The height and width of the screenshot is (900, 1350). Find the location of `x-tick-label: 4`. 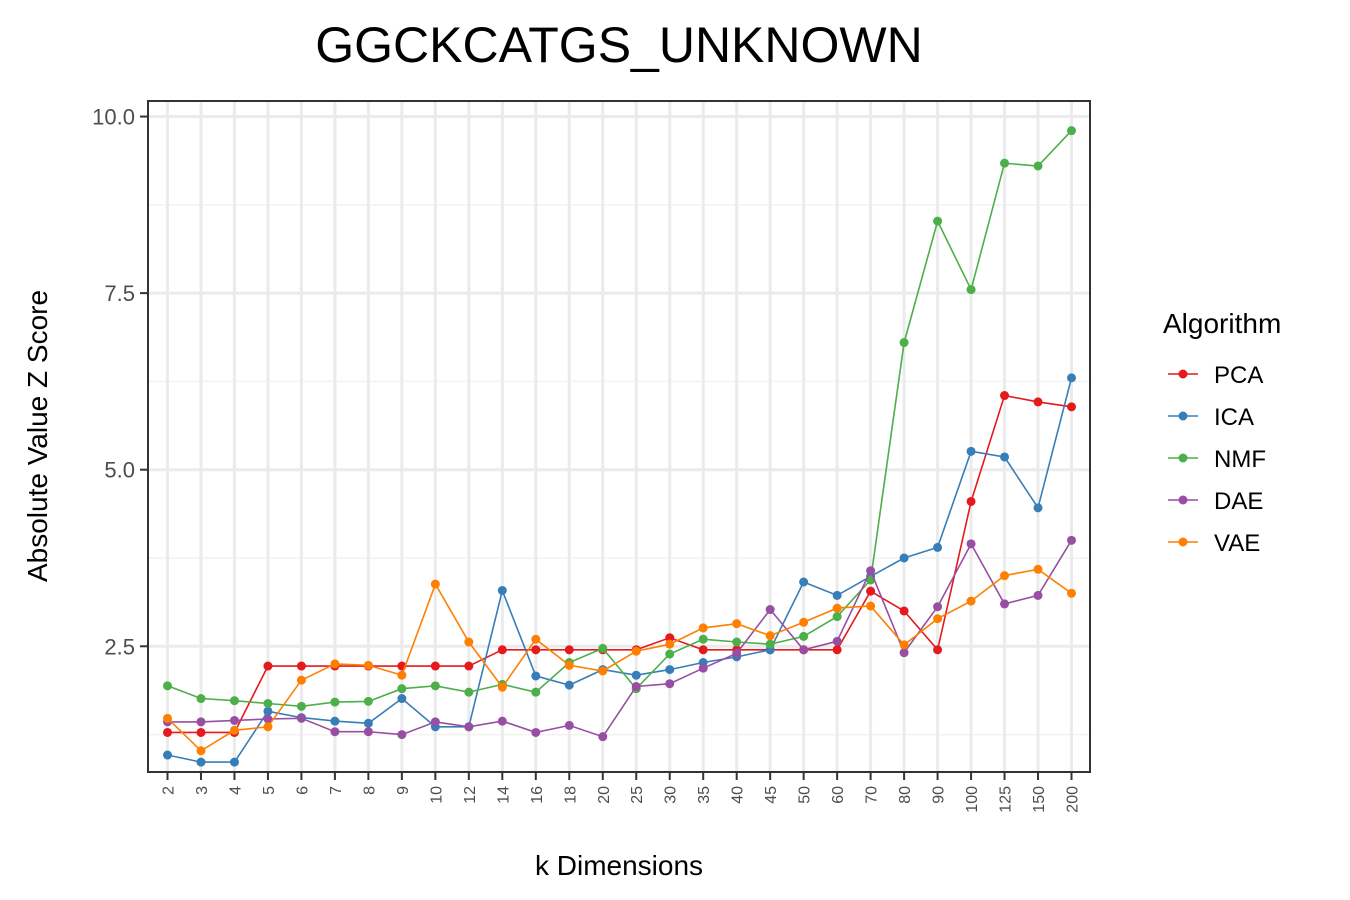

x-tick-label: 4 is located at coordinates (235, 790).